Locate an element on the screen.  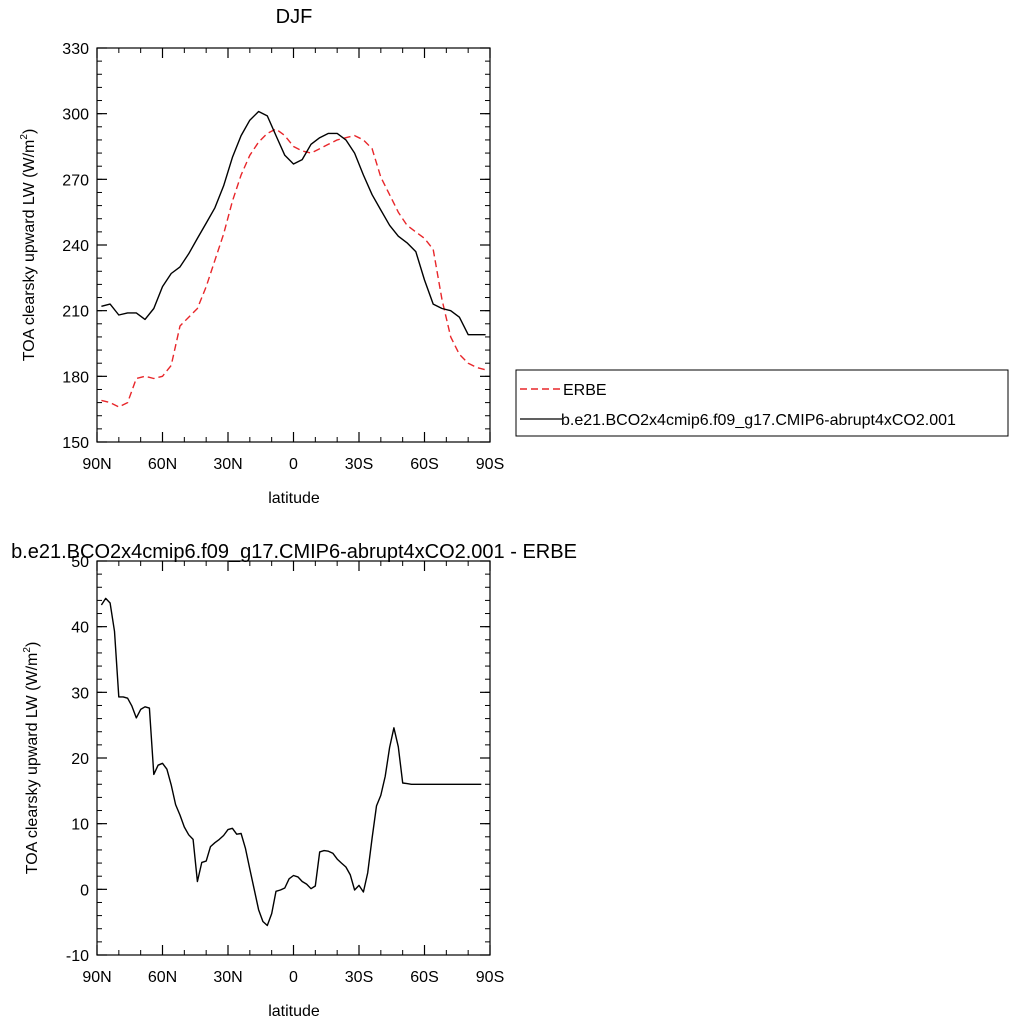
top-y-tick-label: 210 is located at coordinates (75, 312).